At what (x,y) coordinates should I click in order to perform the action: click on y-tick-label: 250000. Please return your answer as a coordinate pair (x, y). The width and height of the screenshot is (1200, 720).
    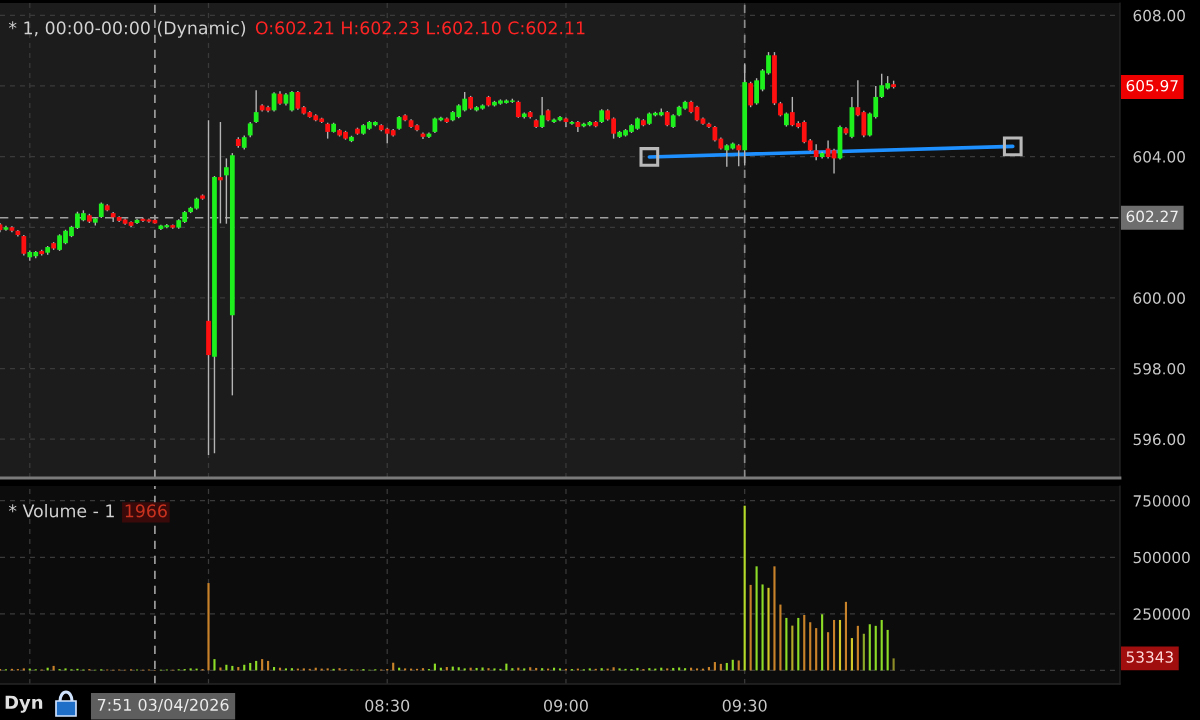
    Looking at the image, I should click on (1161, 614).